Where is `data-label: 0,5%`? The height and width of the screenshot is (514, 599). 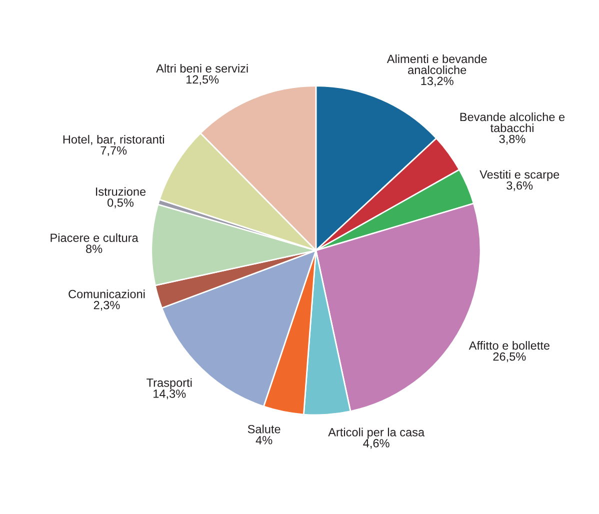
data-label: 0,5% is located at coordinates (121, 203).